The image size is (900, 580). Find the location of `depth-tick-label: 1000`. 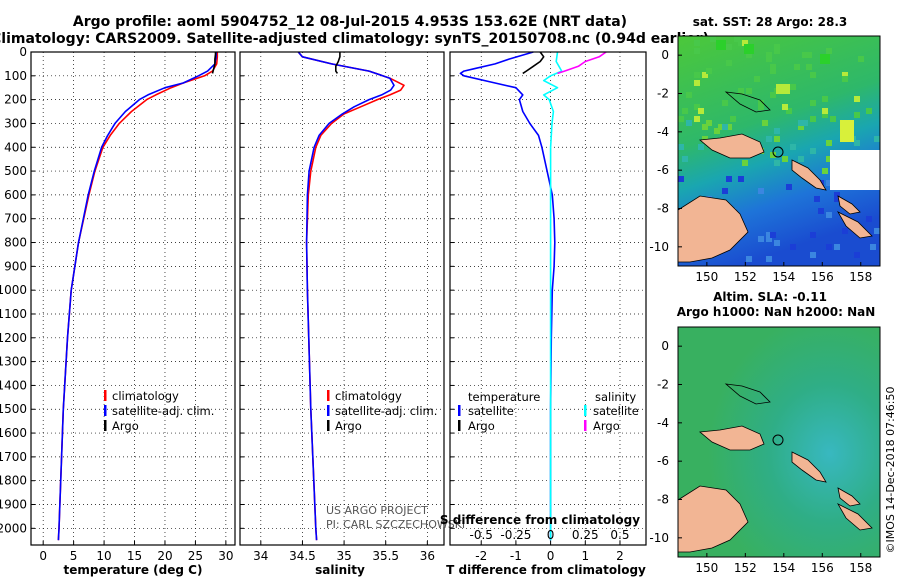

depth-tick-label: 1000 is located at coordinates (13, 290).